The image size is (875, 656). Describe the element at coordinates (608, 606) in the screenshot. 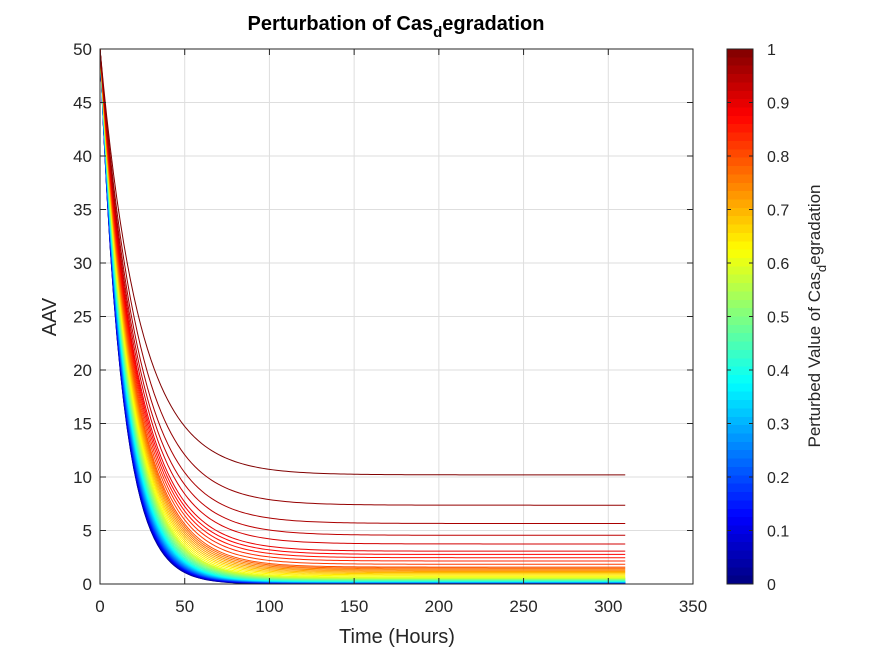

I see `x-tick-label-6: 300` at that location.